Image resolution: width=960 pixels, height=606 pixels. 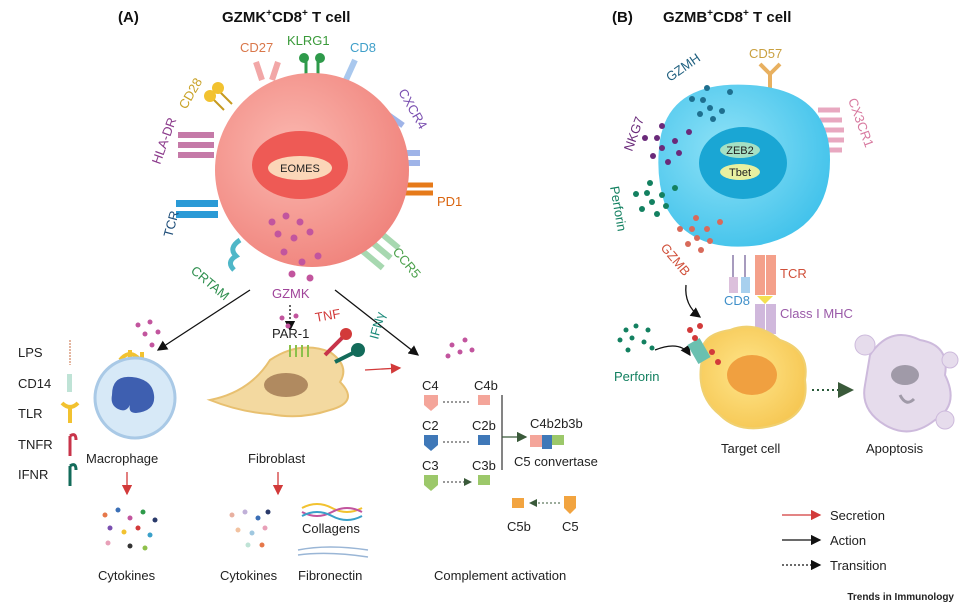 What do you see at coordinates (861, 122) in the screenshot?
I see `label-cx3cr1: CX3CR1` at bounding box center [861, 122].